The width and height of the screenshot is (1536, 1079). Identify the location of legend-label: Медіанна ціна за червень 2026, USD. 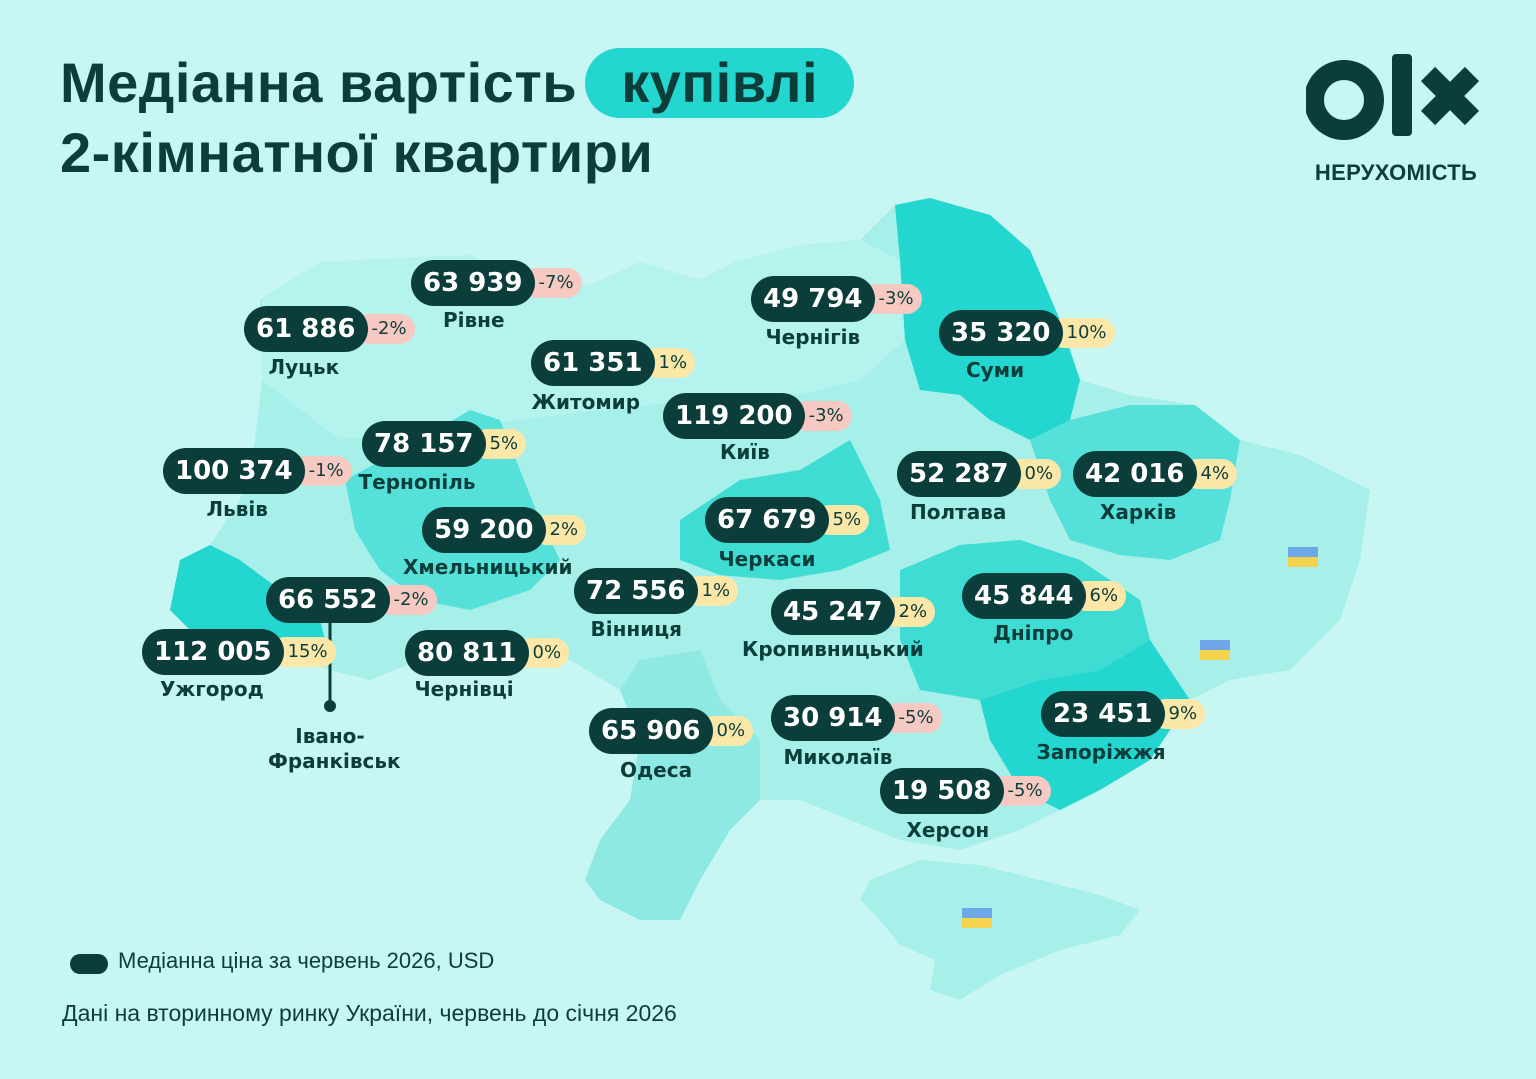
(306, 960).